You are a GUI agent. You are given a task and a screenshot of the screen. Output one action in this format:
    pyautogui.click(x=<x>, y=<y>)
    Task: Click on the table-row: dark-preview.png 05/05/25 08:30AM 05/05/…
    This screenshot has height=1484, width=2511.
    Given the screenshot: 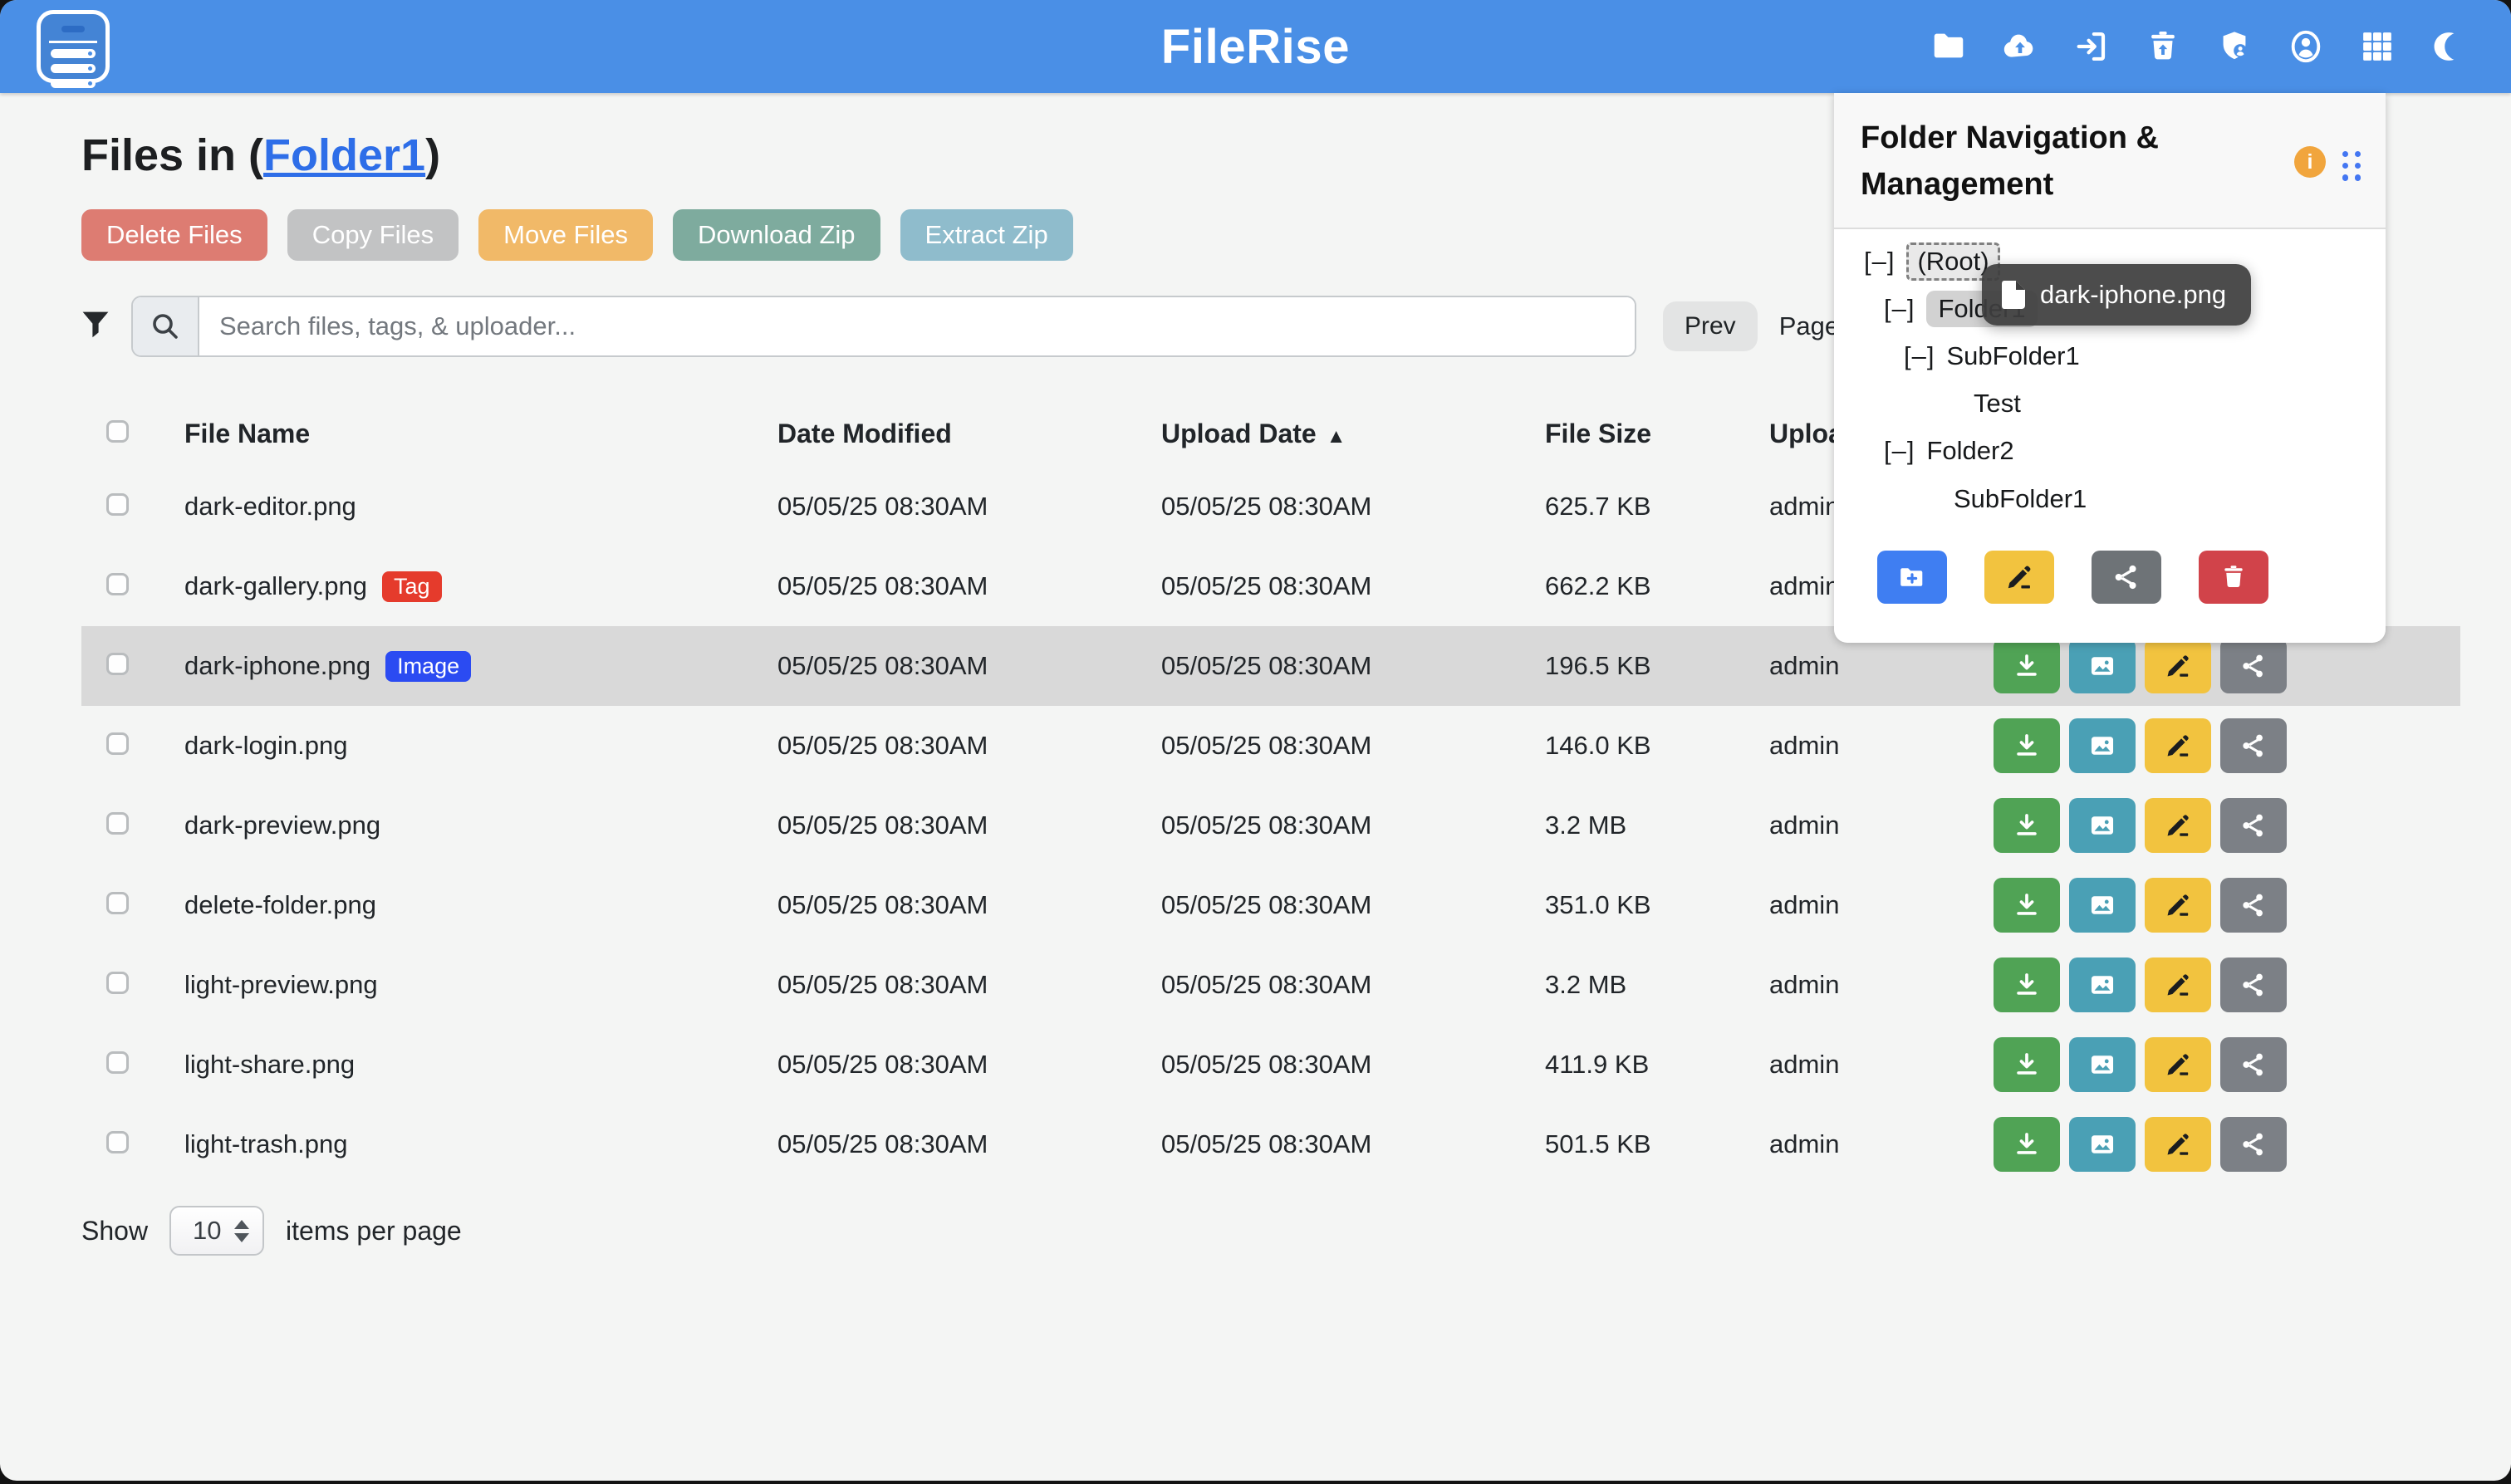 What is the action you would take?
    pyautogui.click(x=1271, y=825)
    